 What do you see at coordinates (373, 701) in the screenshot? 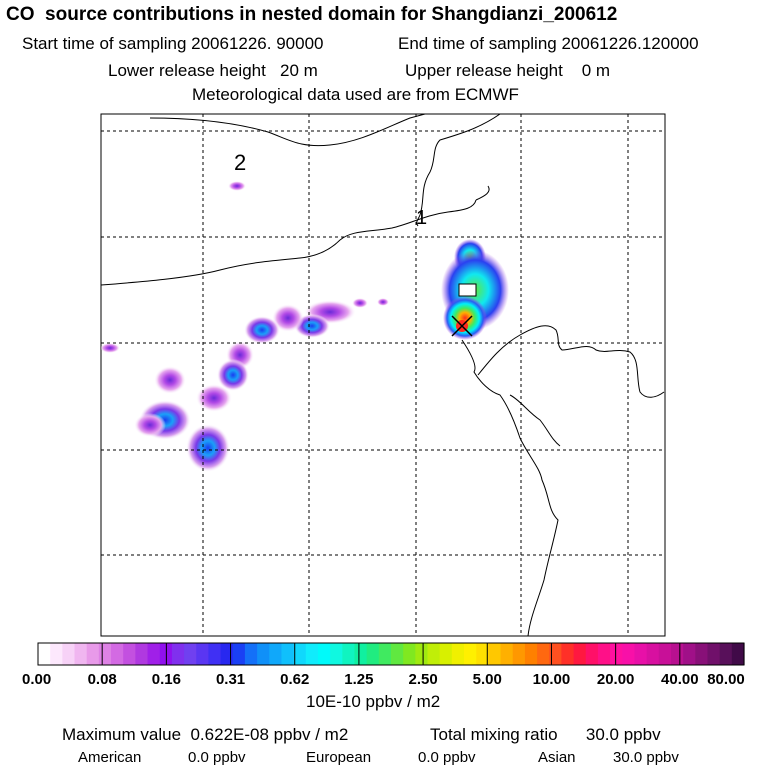
I see `colorbar-units: 10E-10 ppbv / m2` at bounding box center [373, 701].